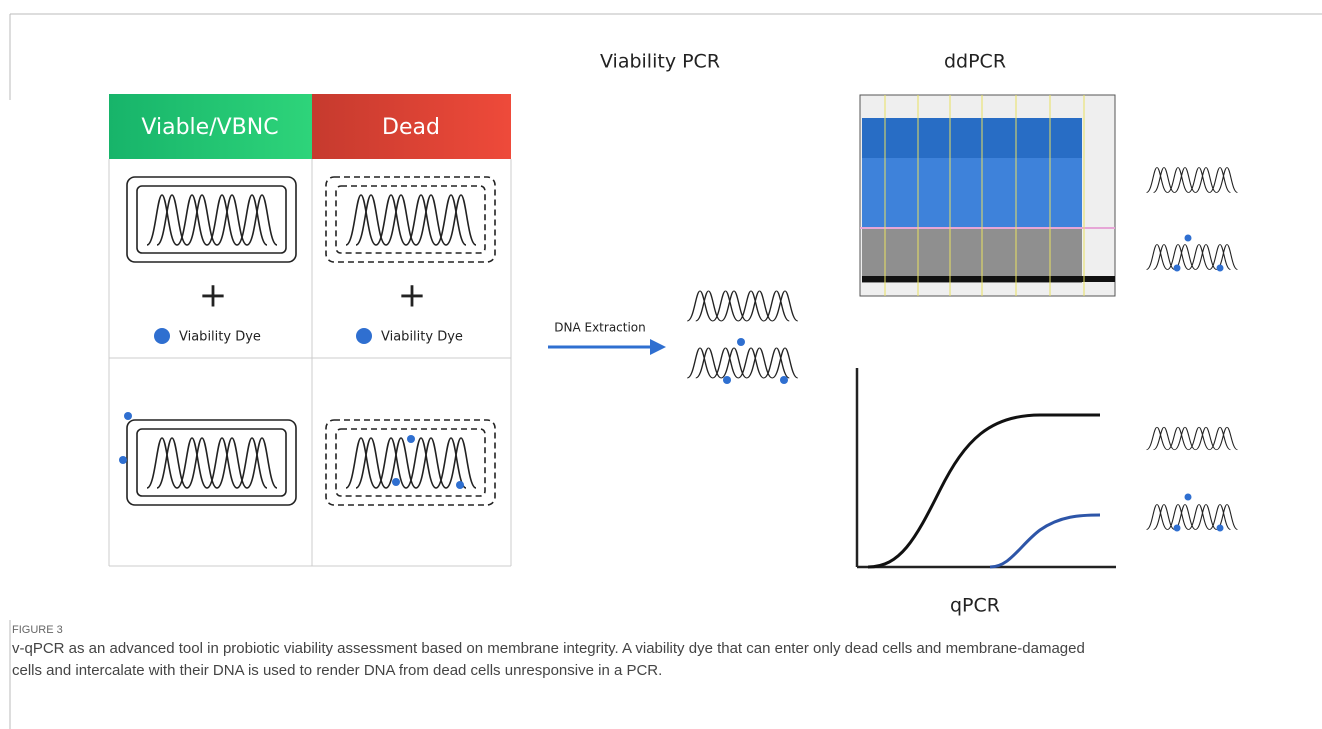 The width and height of the screenshot is (1322, 729). I want to click on ddpcr-title: ddPCR, so click(975, 62).